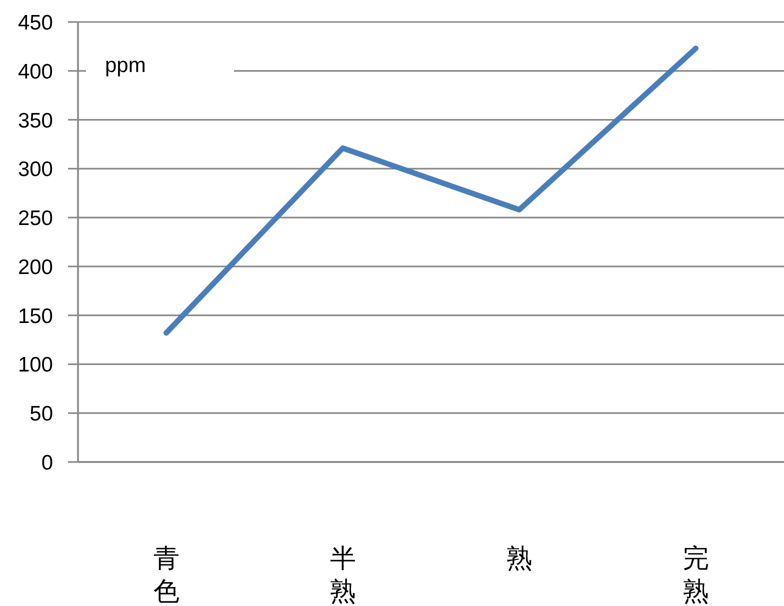 This screenshot has width=784, height=606. What do you see at coordinates (35, 120) in the screenshot?
I see `y-tick-label: 350` at bounding box center [35, 120].